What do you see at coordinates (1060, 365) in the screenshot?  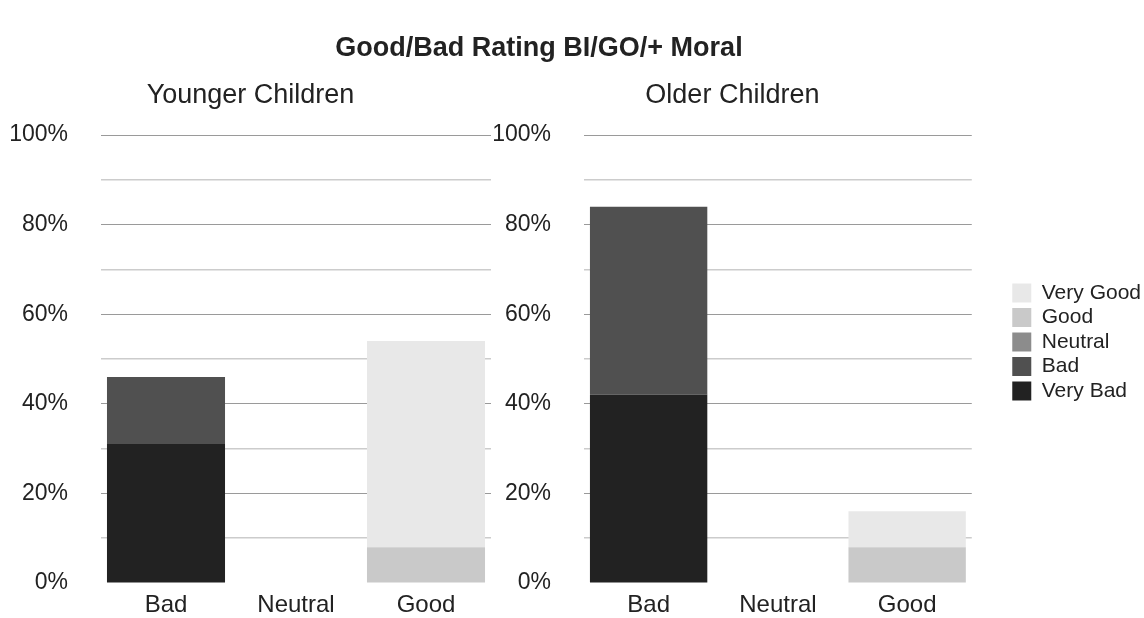 I see `legend-label: Bad` at bounding box center [1060, 365].